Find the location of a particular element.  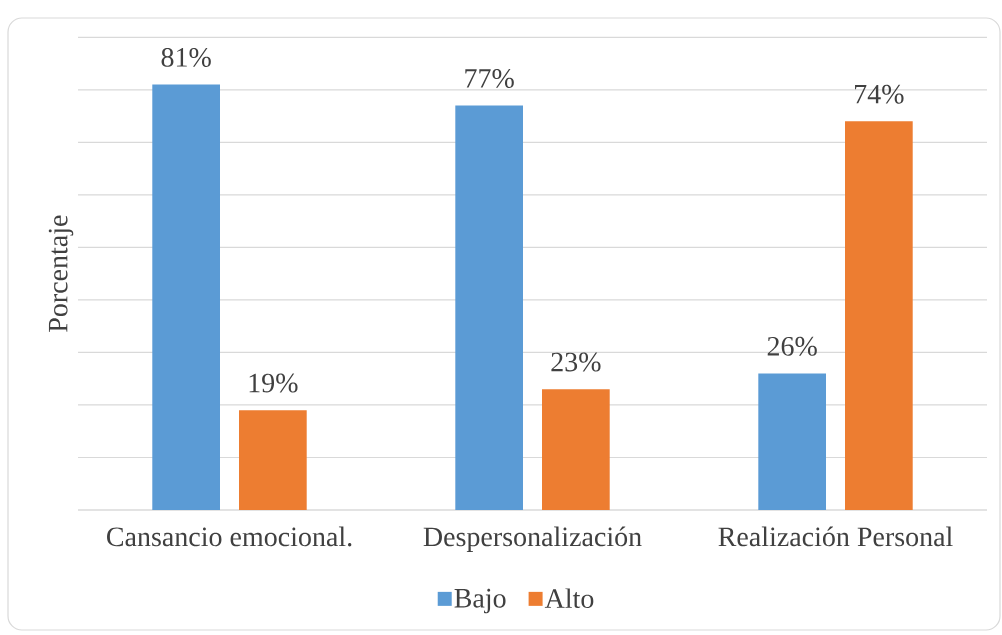

data-label: 77% is located at coordinates (489, 78).